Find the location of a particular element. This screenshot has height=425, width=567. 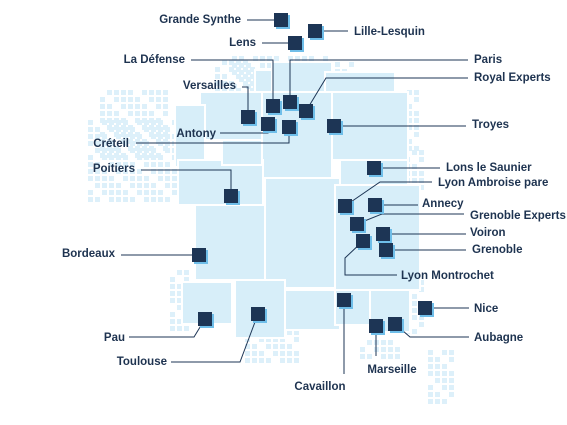

marker-creteil is located at coordinates (290, 128).